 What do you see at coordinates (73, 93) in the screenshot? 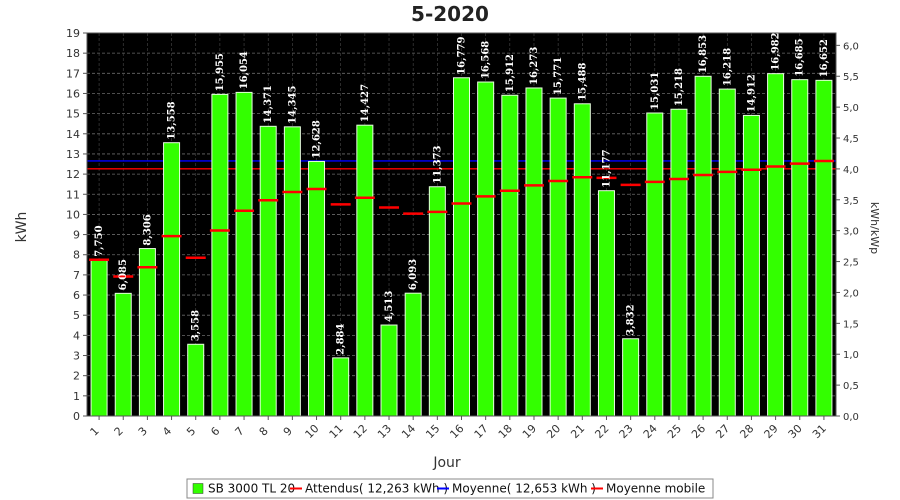
I see `y-tick-label: 16` at bounding box center [73, 93].